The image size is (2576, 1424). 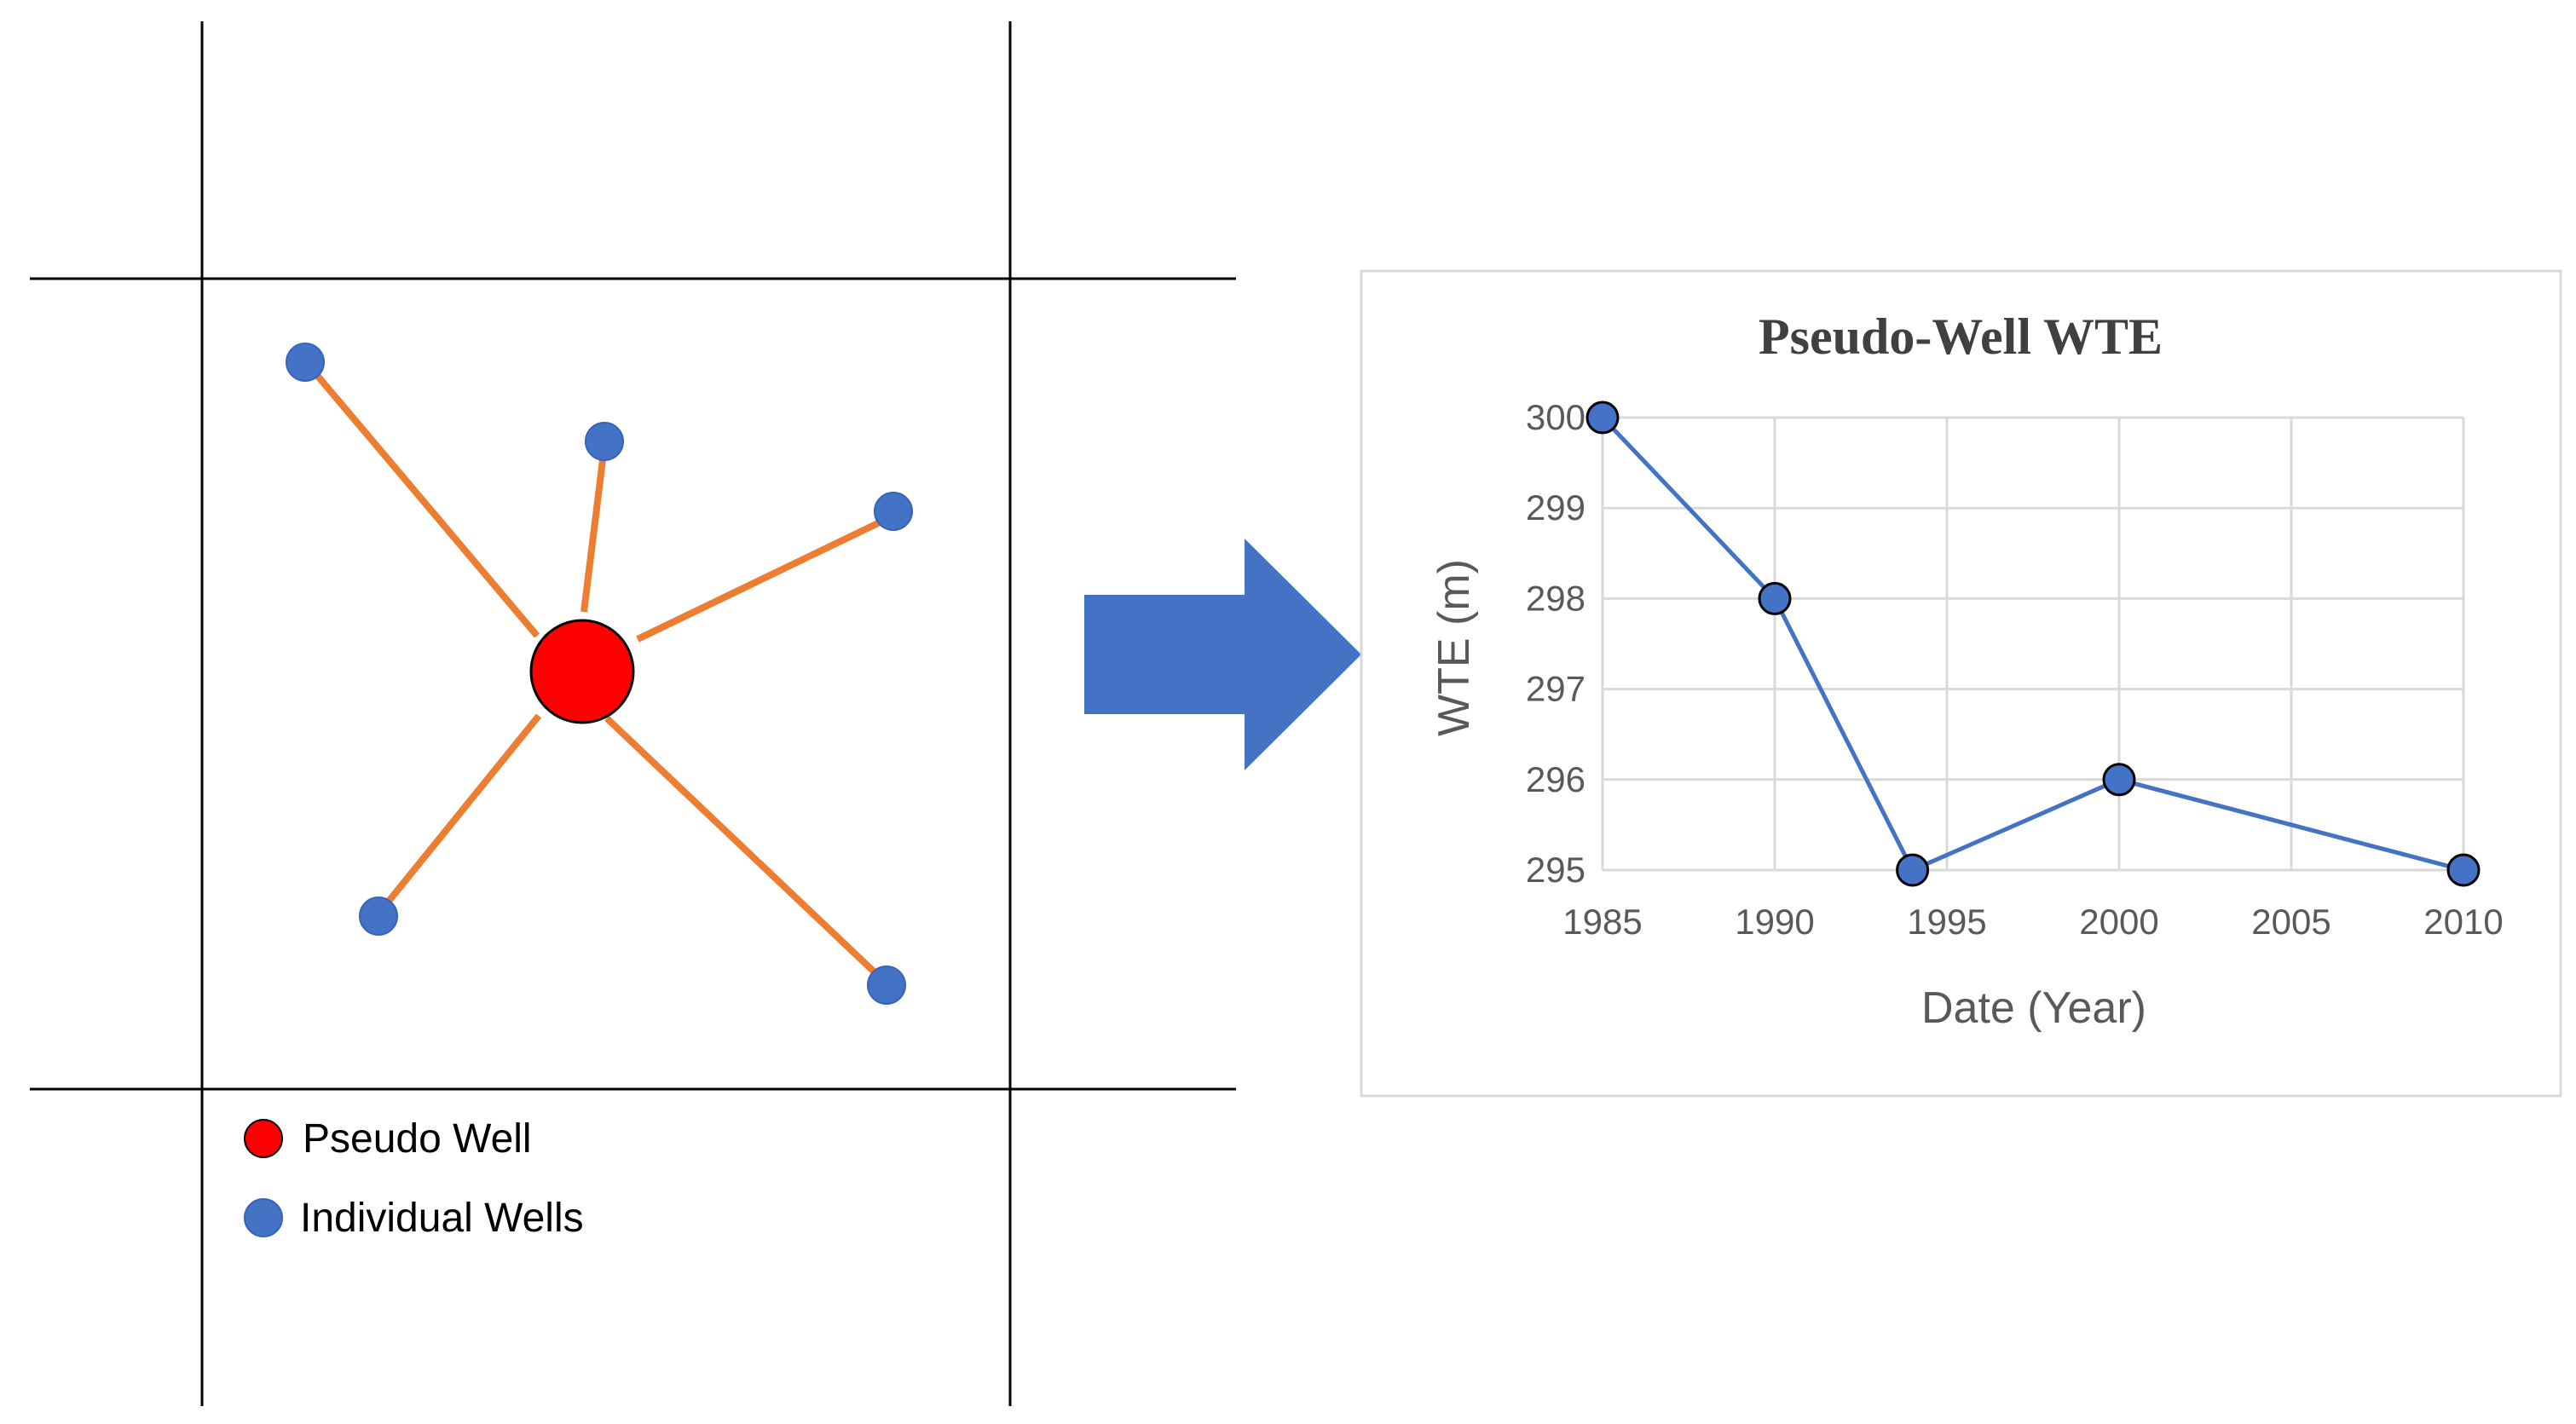 I want to click on y-tick-label: 300, so click(x=1555, y=417).